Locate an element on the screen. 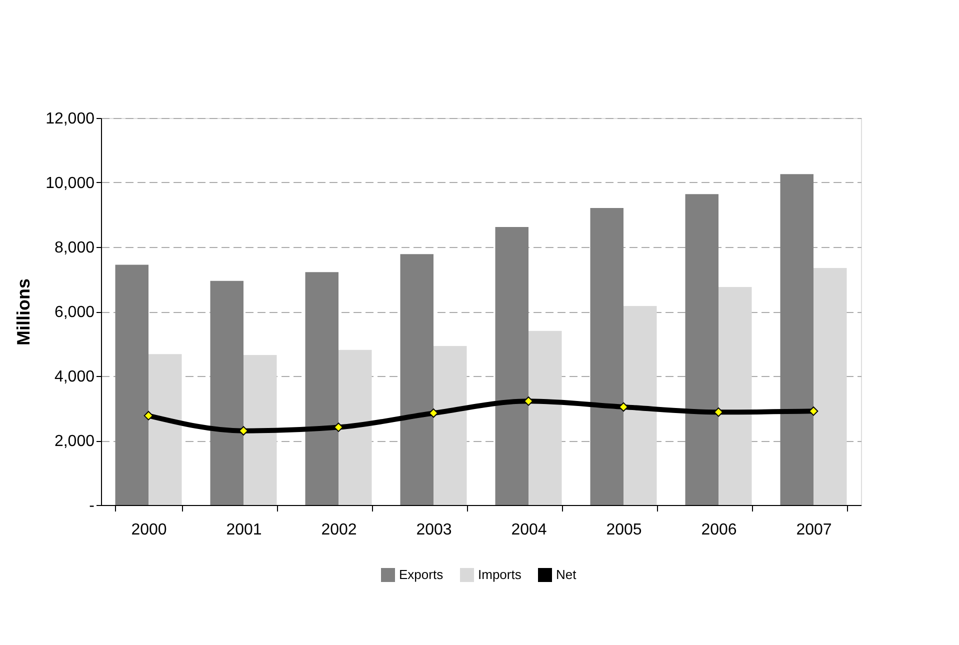 This screenshot has height=645, width=959. x-tick-label: 2000 is located at coordinates (149, 530).